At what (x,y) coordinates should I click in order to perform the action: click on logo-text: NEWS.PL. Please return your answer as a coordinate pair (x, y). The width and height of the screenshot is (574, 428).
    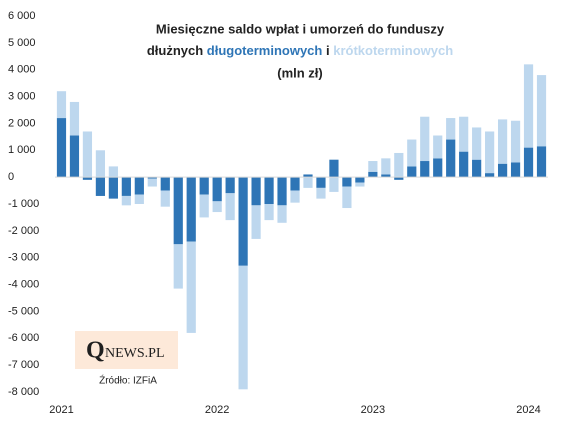
    Looking at the image, I should click on (135, 353).